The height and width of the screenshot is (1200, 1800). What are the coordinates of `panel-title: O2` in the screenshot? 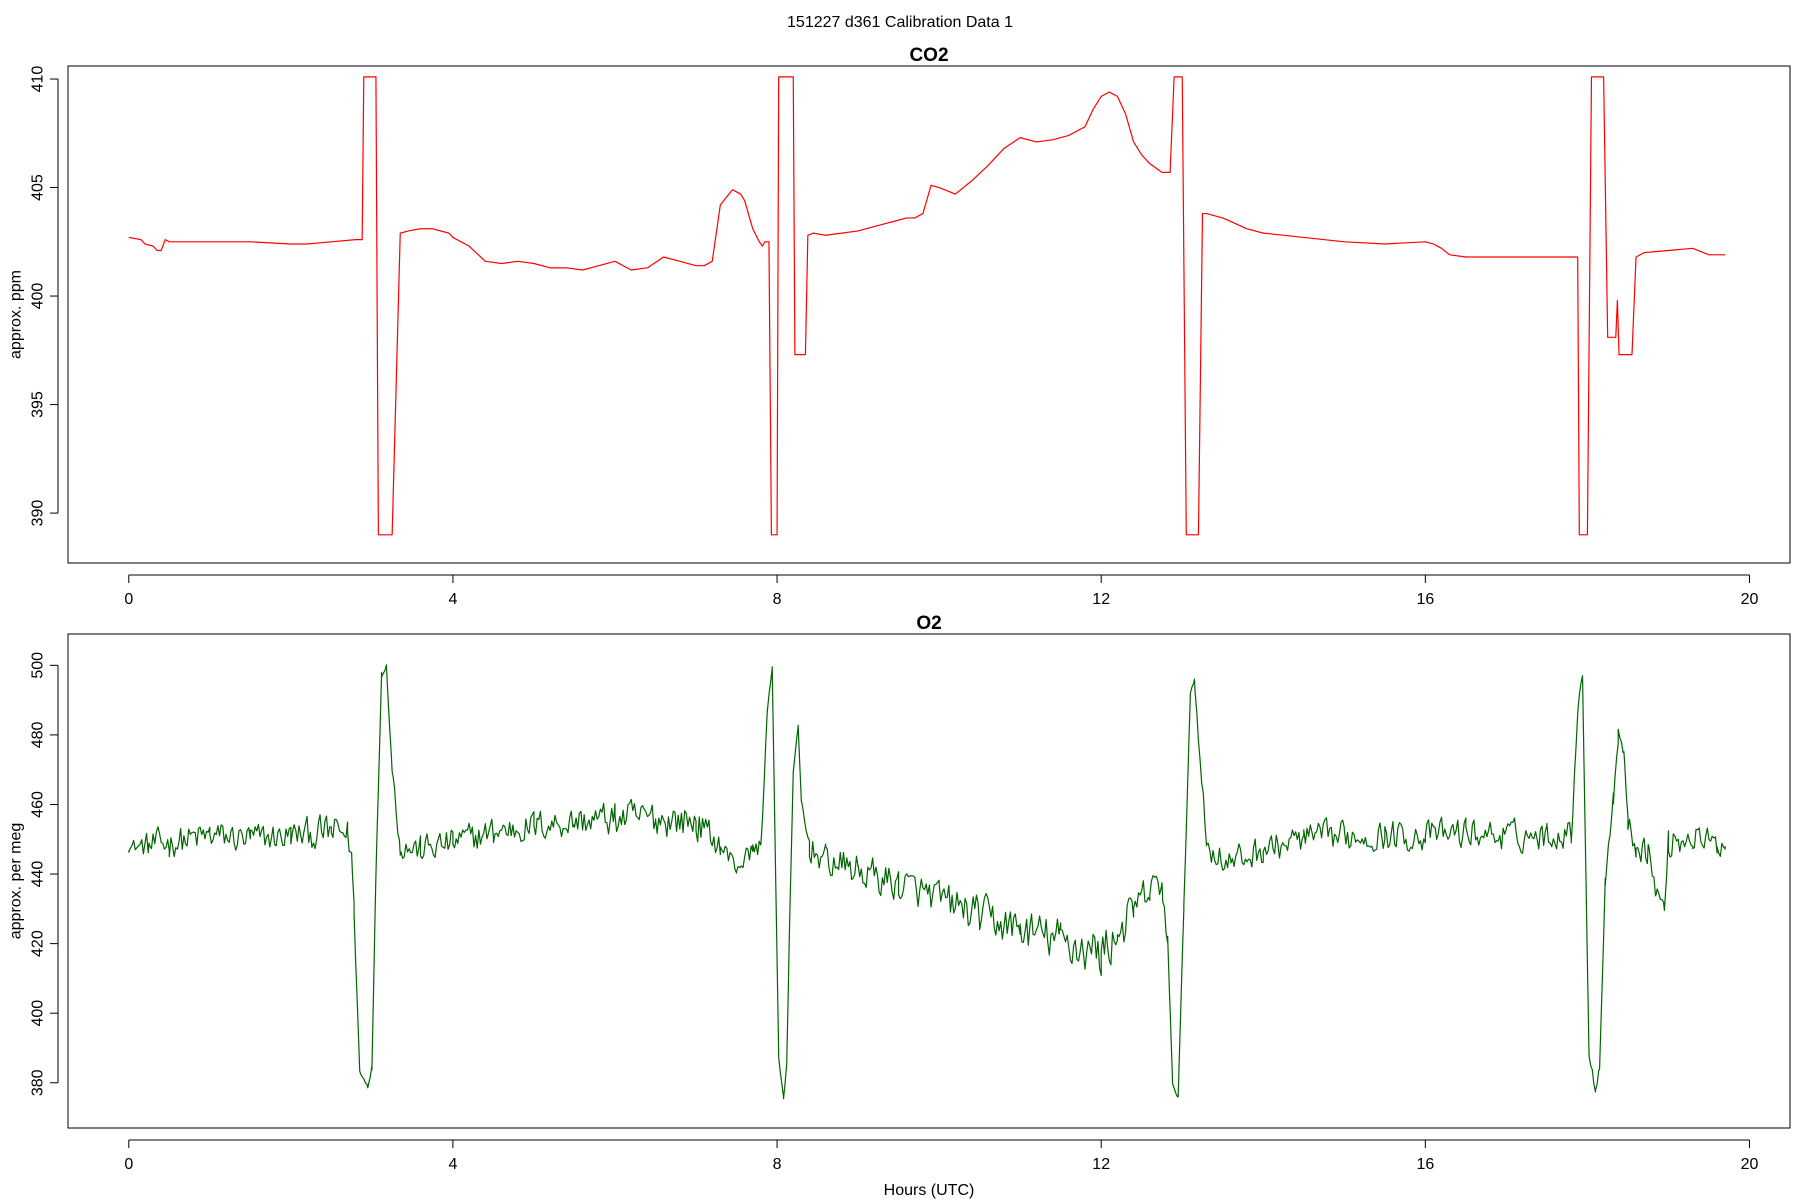 It's located at (928, 623).